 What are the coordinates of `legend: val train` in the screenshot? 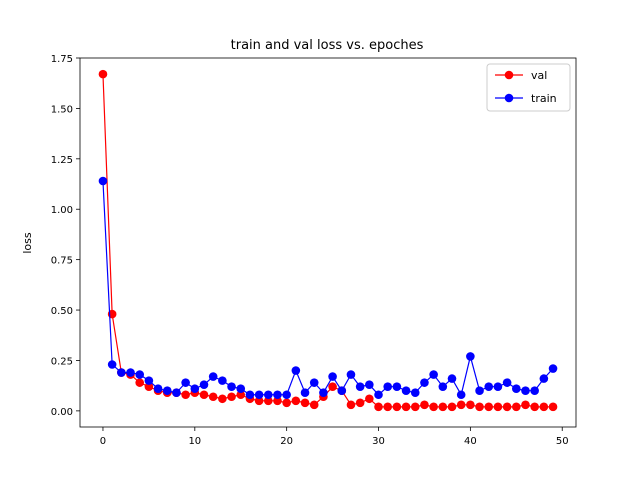 It's located at (528, 87).